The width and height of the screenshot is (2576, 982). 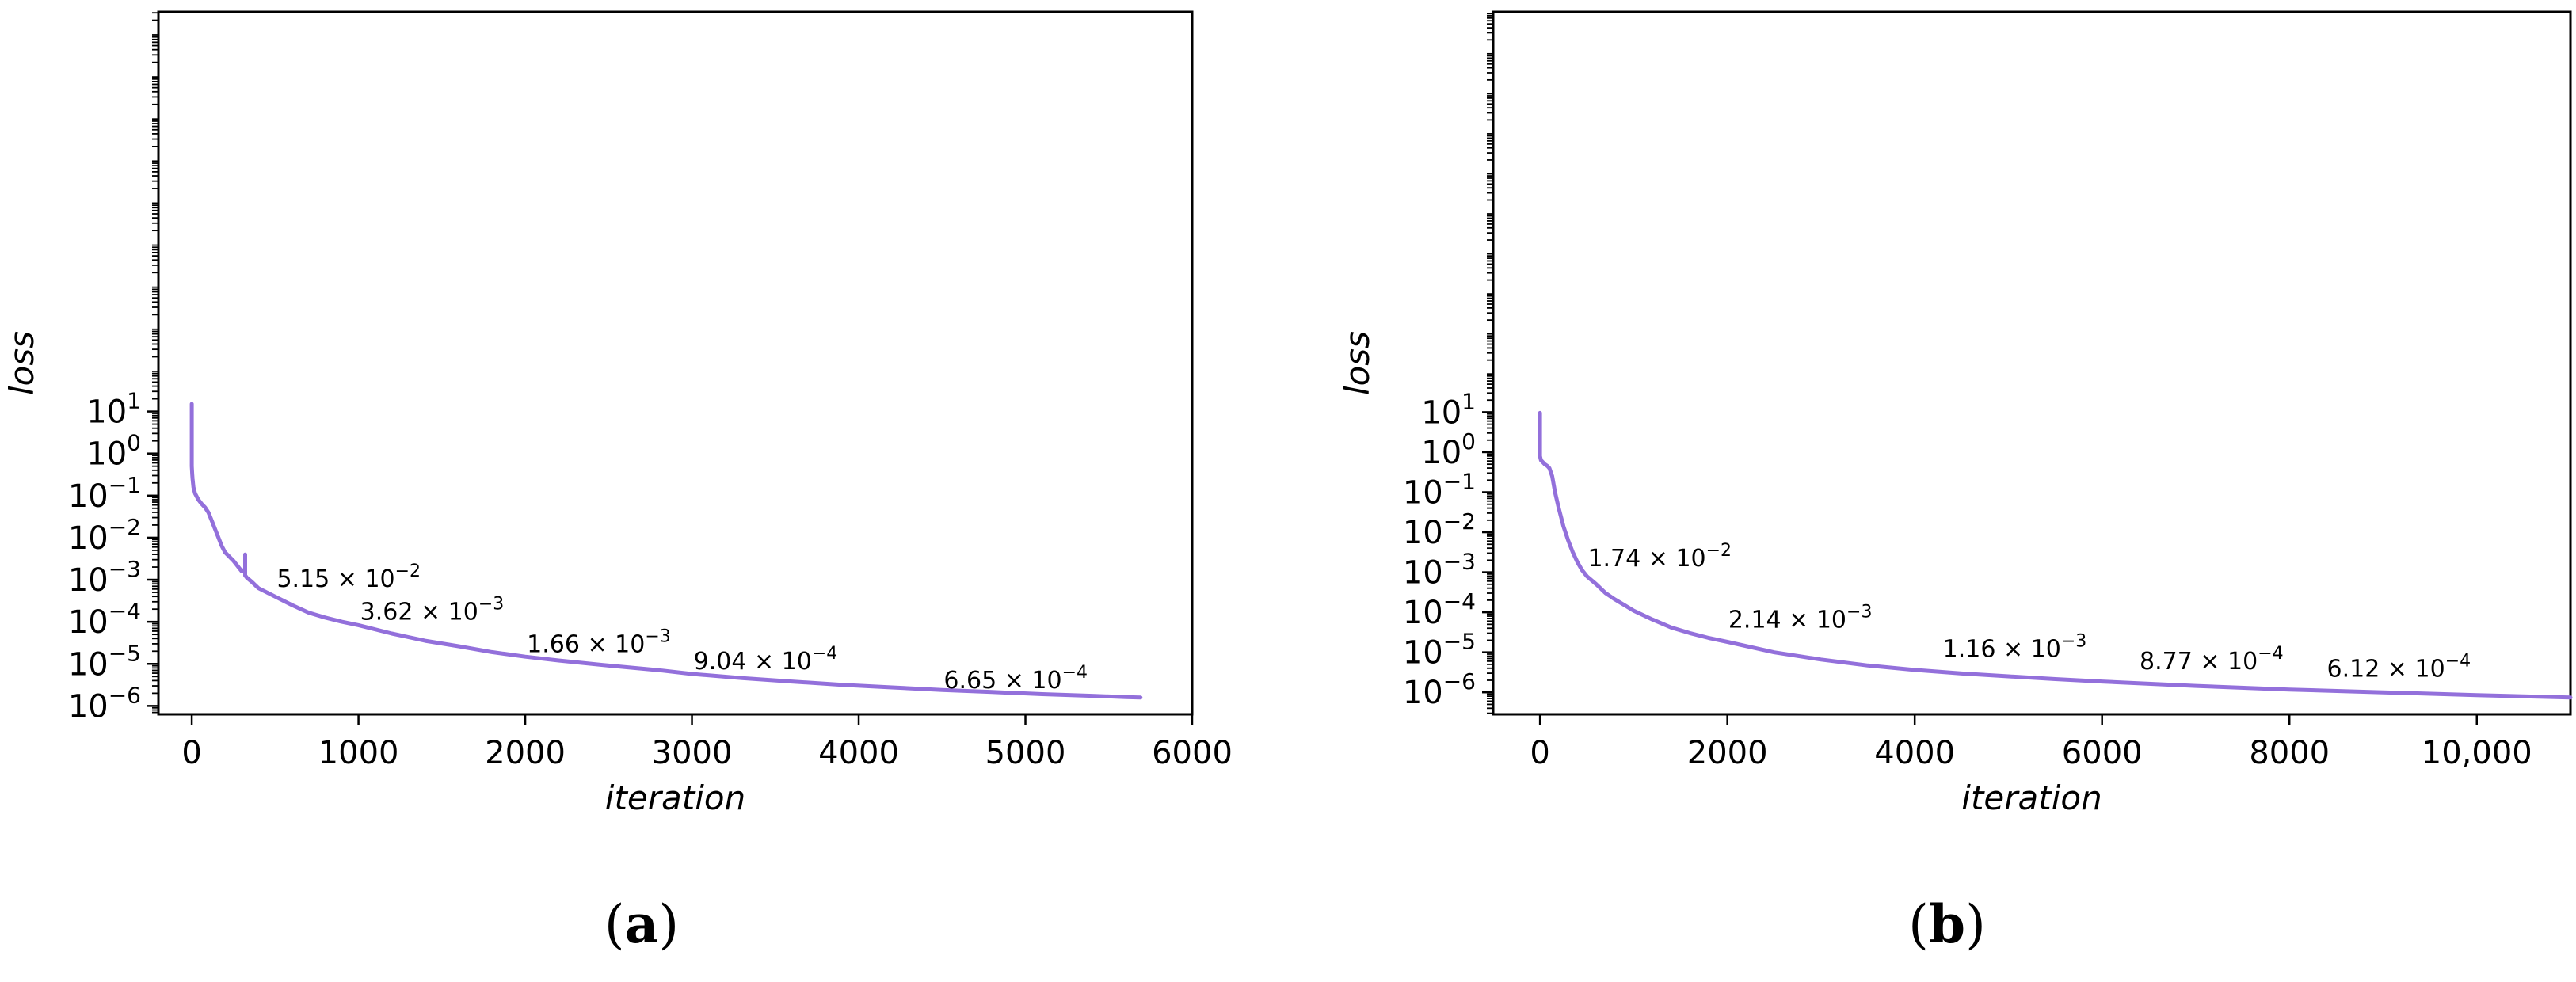 I want to click on x-tick-label: 5000, so click(x=1026, y=753).